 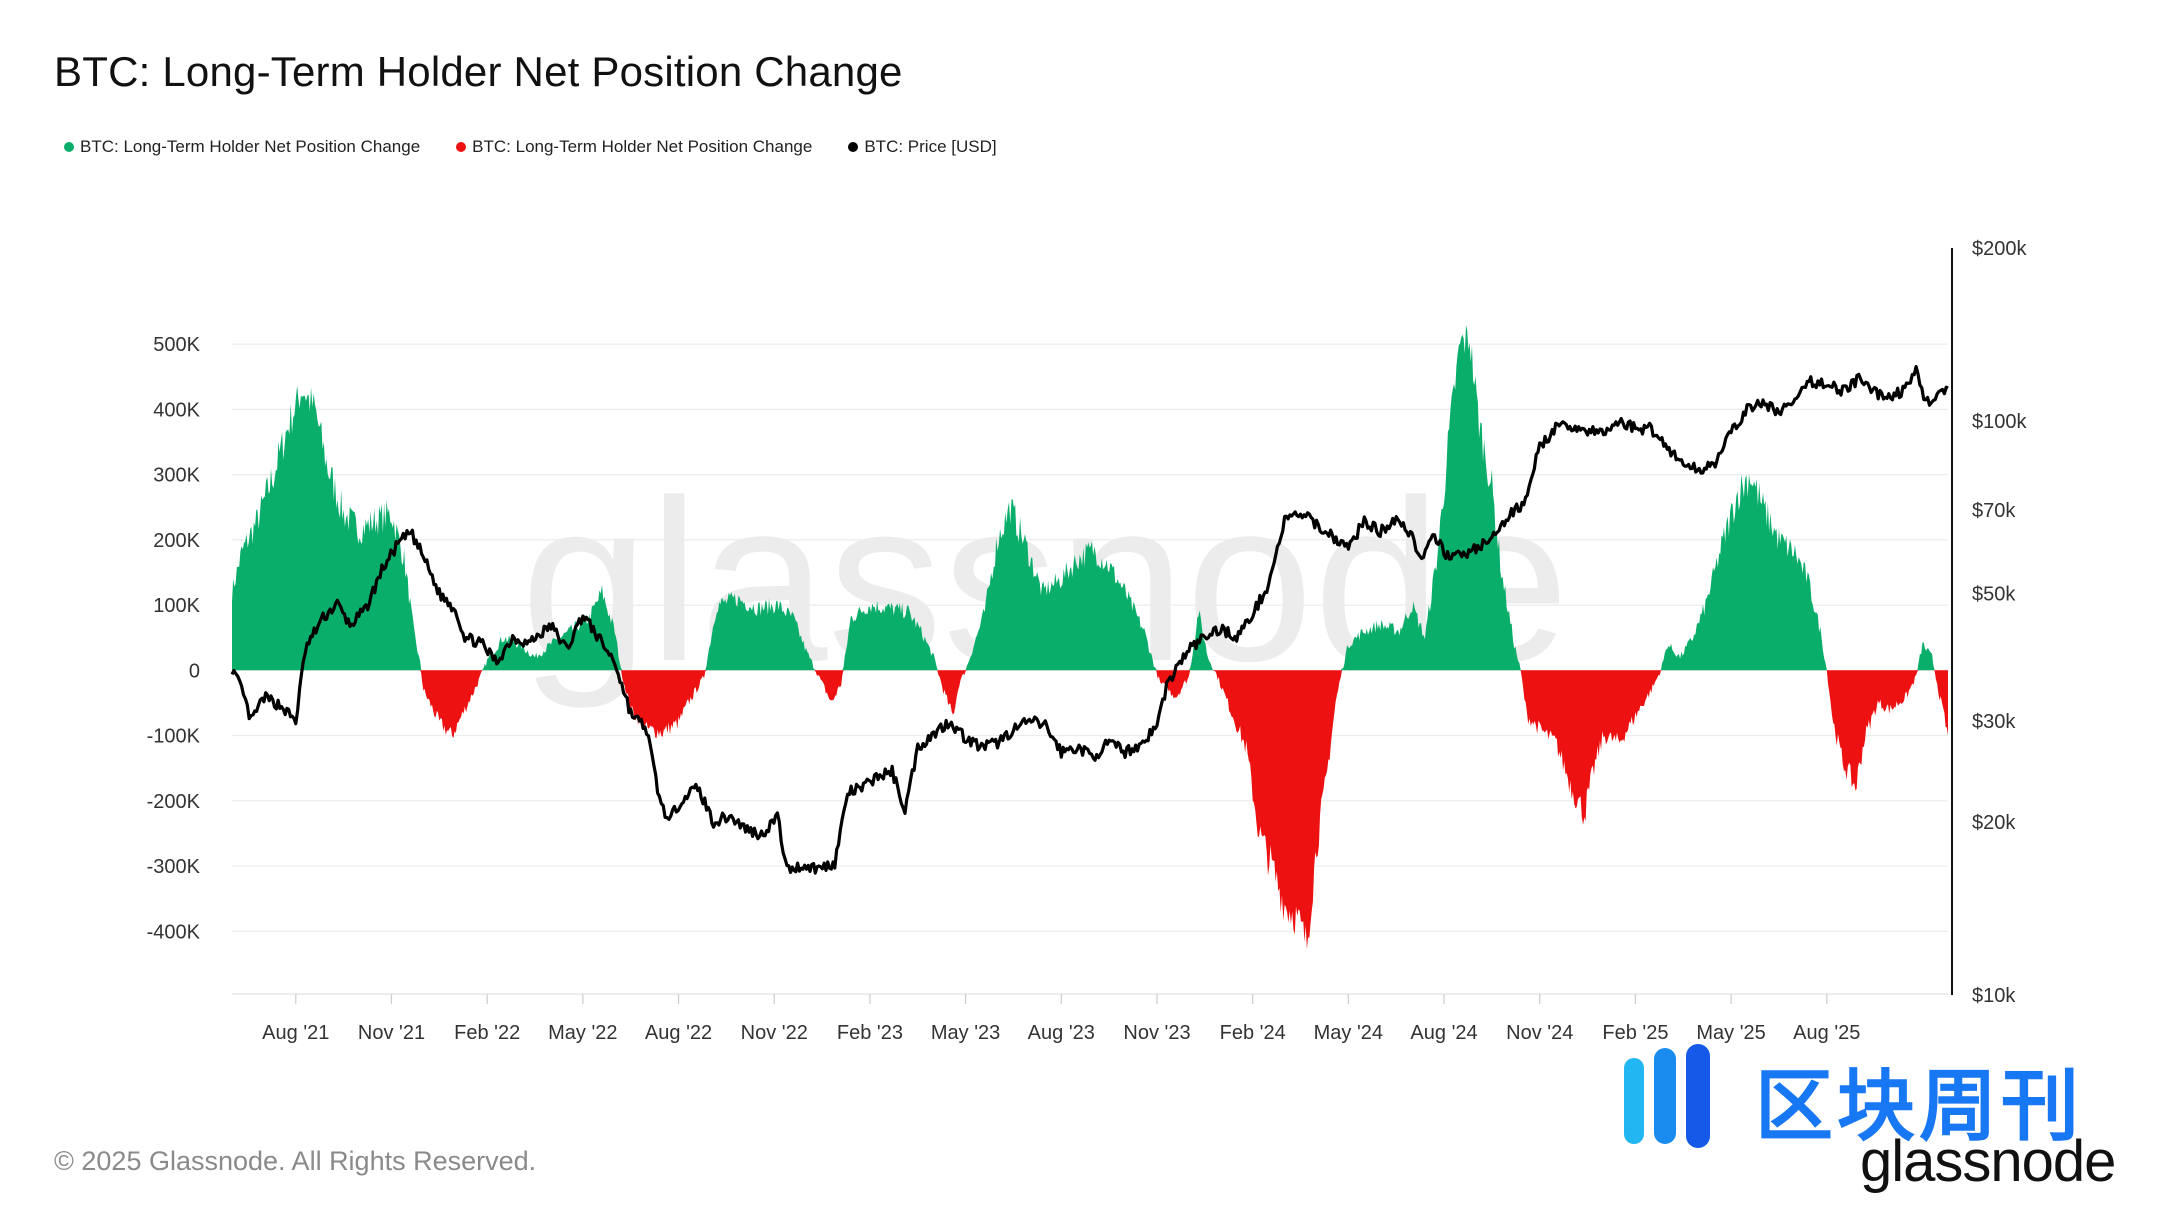 I want to click on x-tick-label: May '22, so click(x=582, y=1033).